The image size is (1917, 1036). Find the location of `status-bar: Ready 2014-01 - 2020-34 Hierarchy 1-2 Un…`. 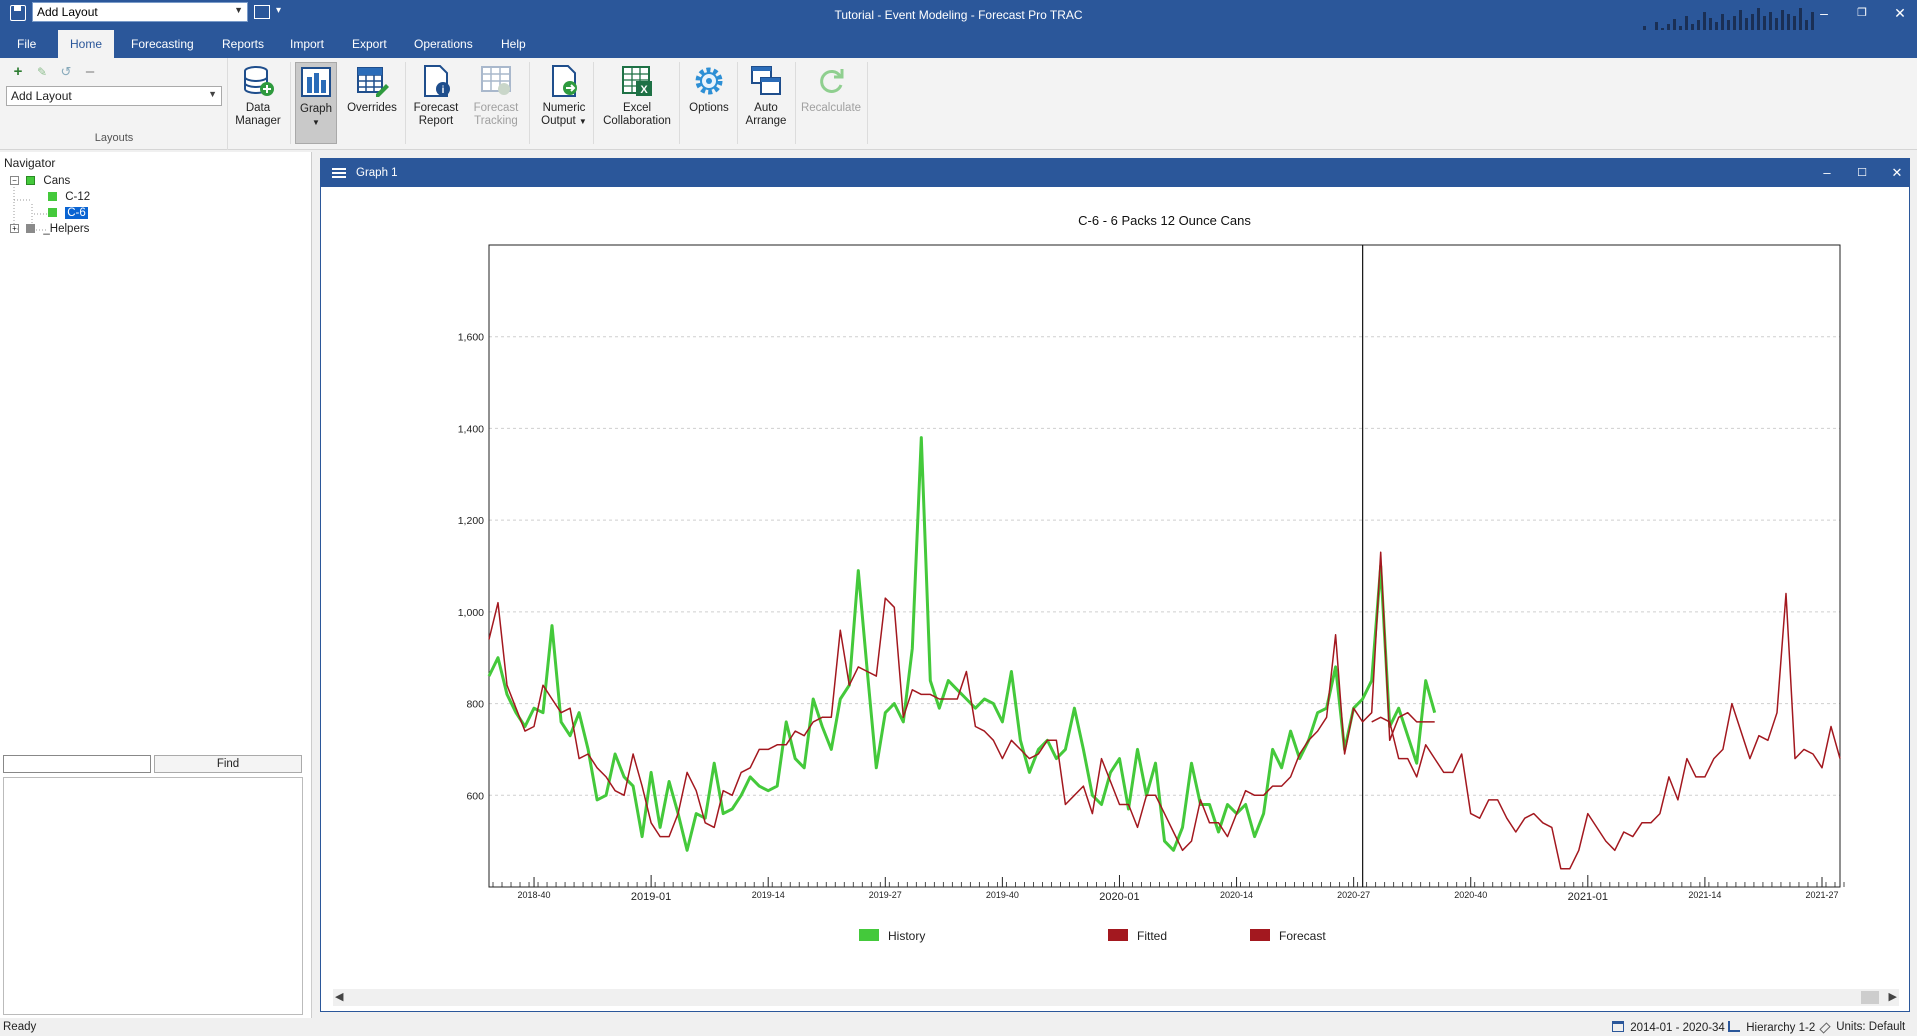

status-bar: Ready 2014-01 - 2020-34 Hierarchy 1-2 Un… is located at coordinates (958, 1027).